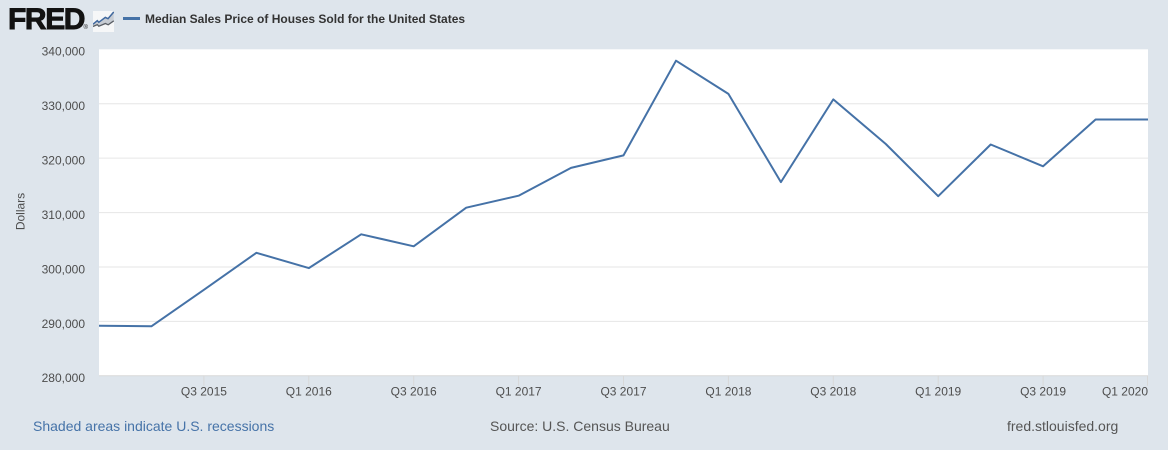 The height and width of the screenshot is (450, 1168). I want to click on svg-text: Q3 2016, so click(414, 392).